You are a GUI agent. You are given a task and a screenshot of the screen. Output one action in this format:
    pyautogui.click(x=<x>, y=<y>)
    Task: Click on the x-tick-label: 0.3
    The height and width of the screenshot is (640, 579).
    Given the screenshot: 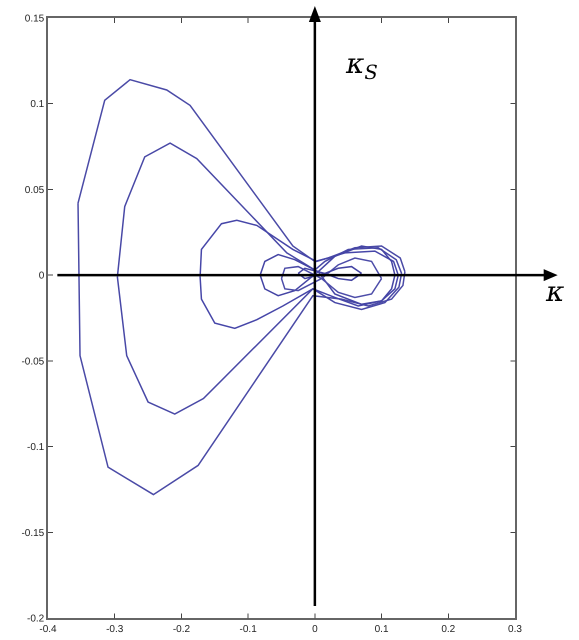 What is the action you would take?
    pyautogui.click(x=515, y=629)
    